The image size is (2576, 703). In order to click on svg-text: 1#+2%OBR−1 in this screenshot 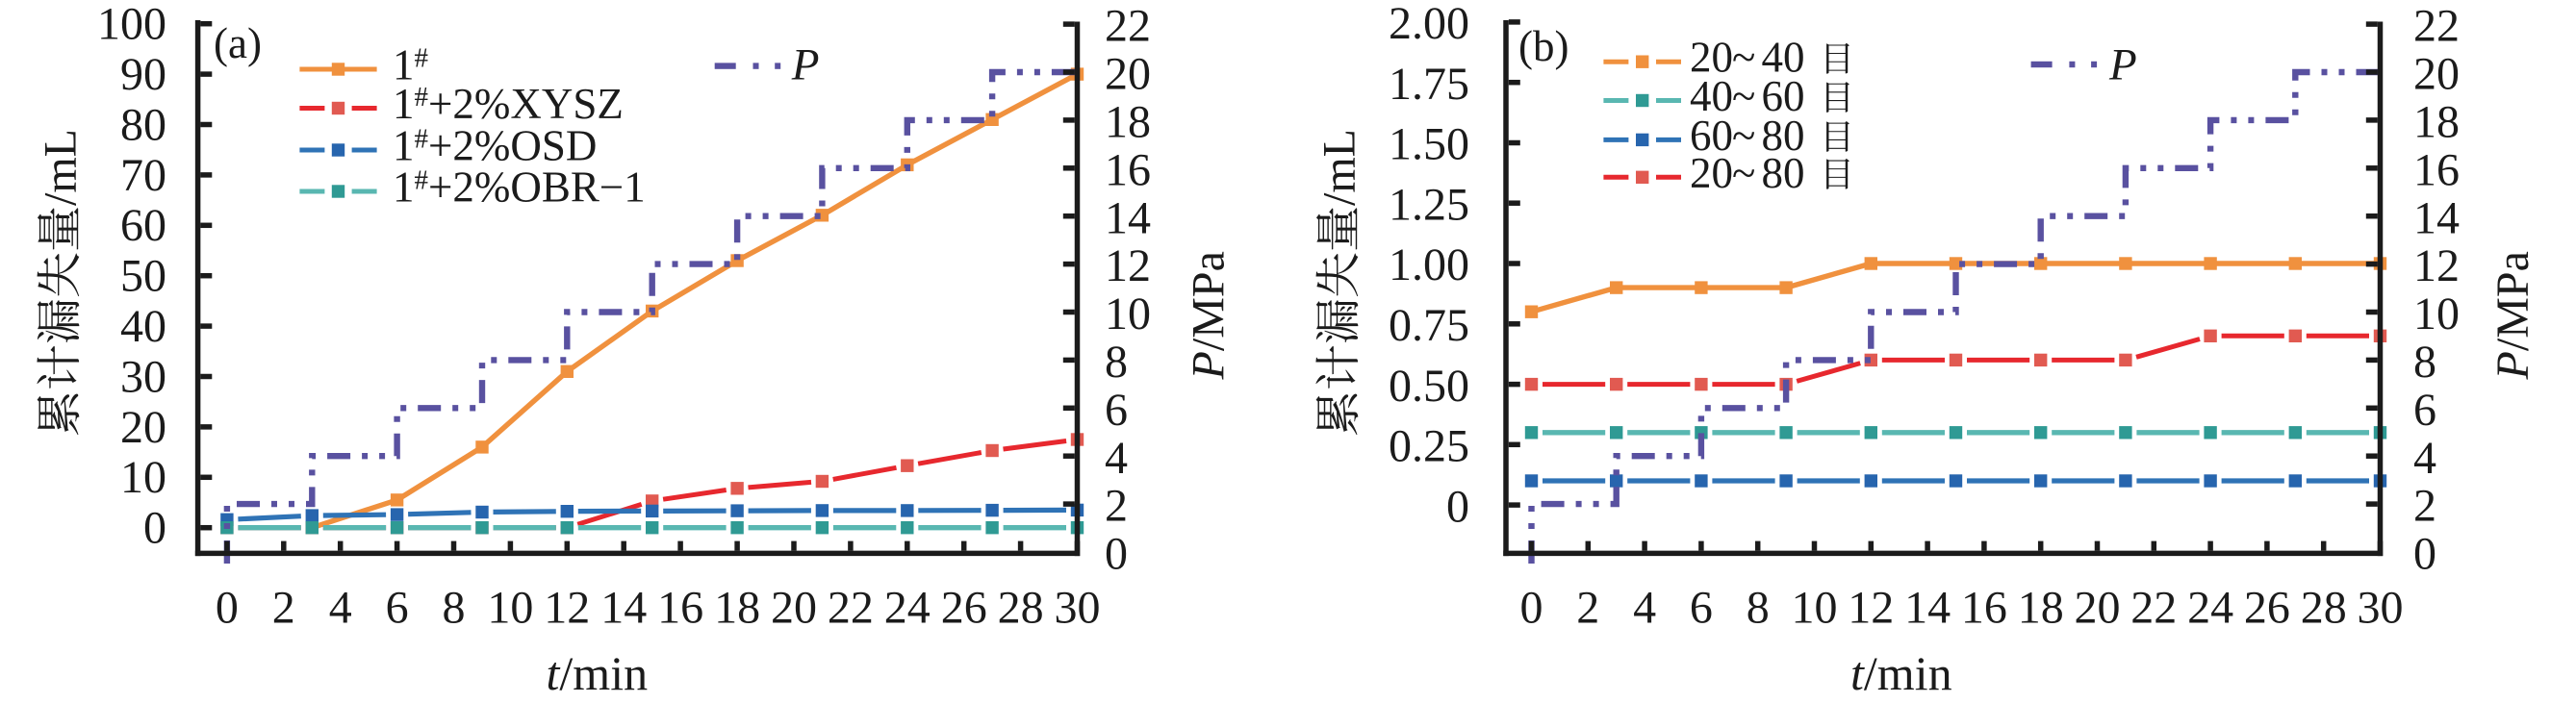, I will do `click(519, 187)`.